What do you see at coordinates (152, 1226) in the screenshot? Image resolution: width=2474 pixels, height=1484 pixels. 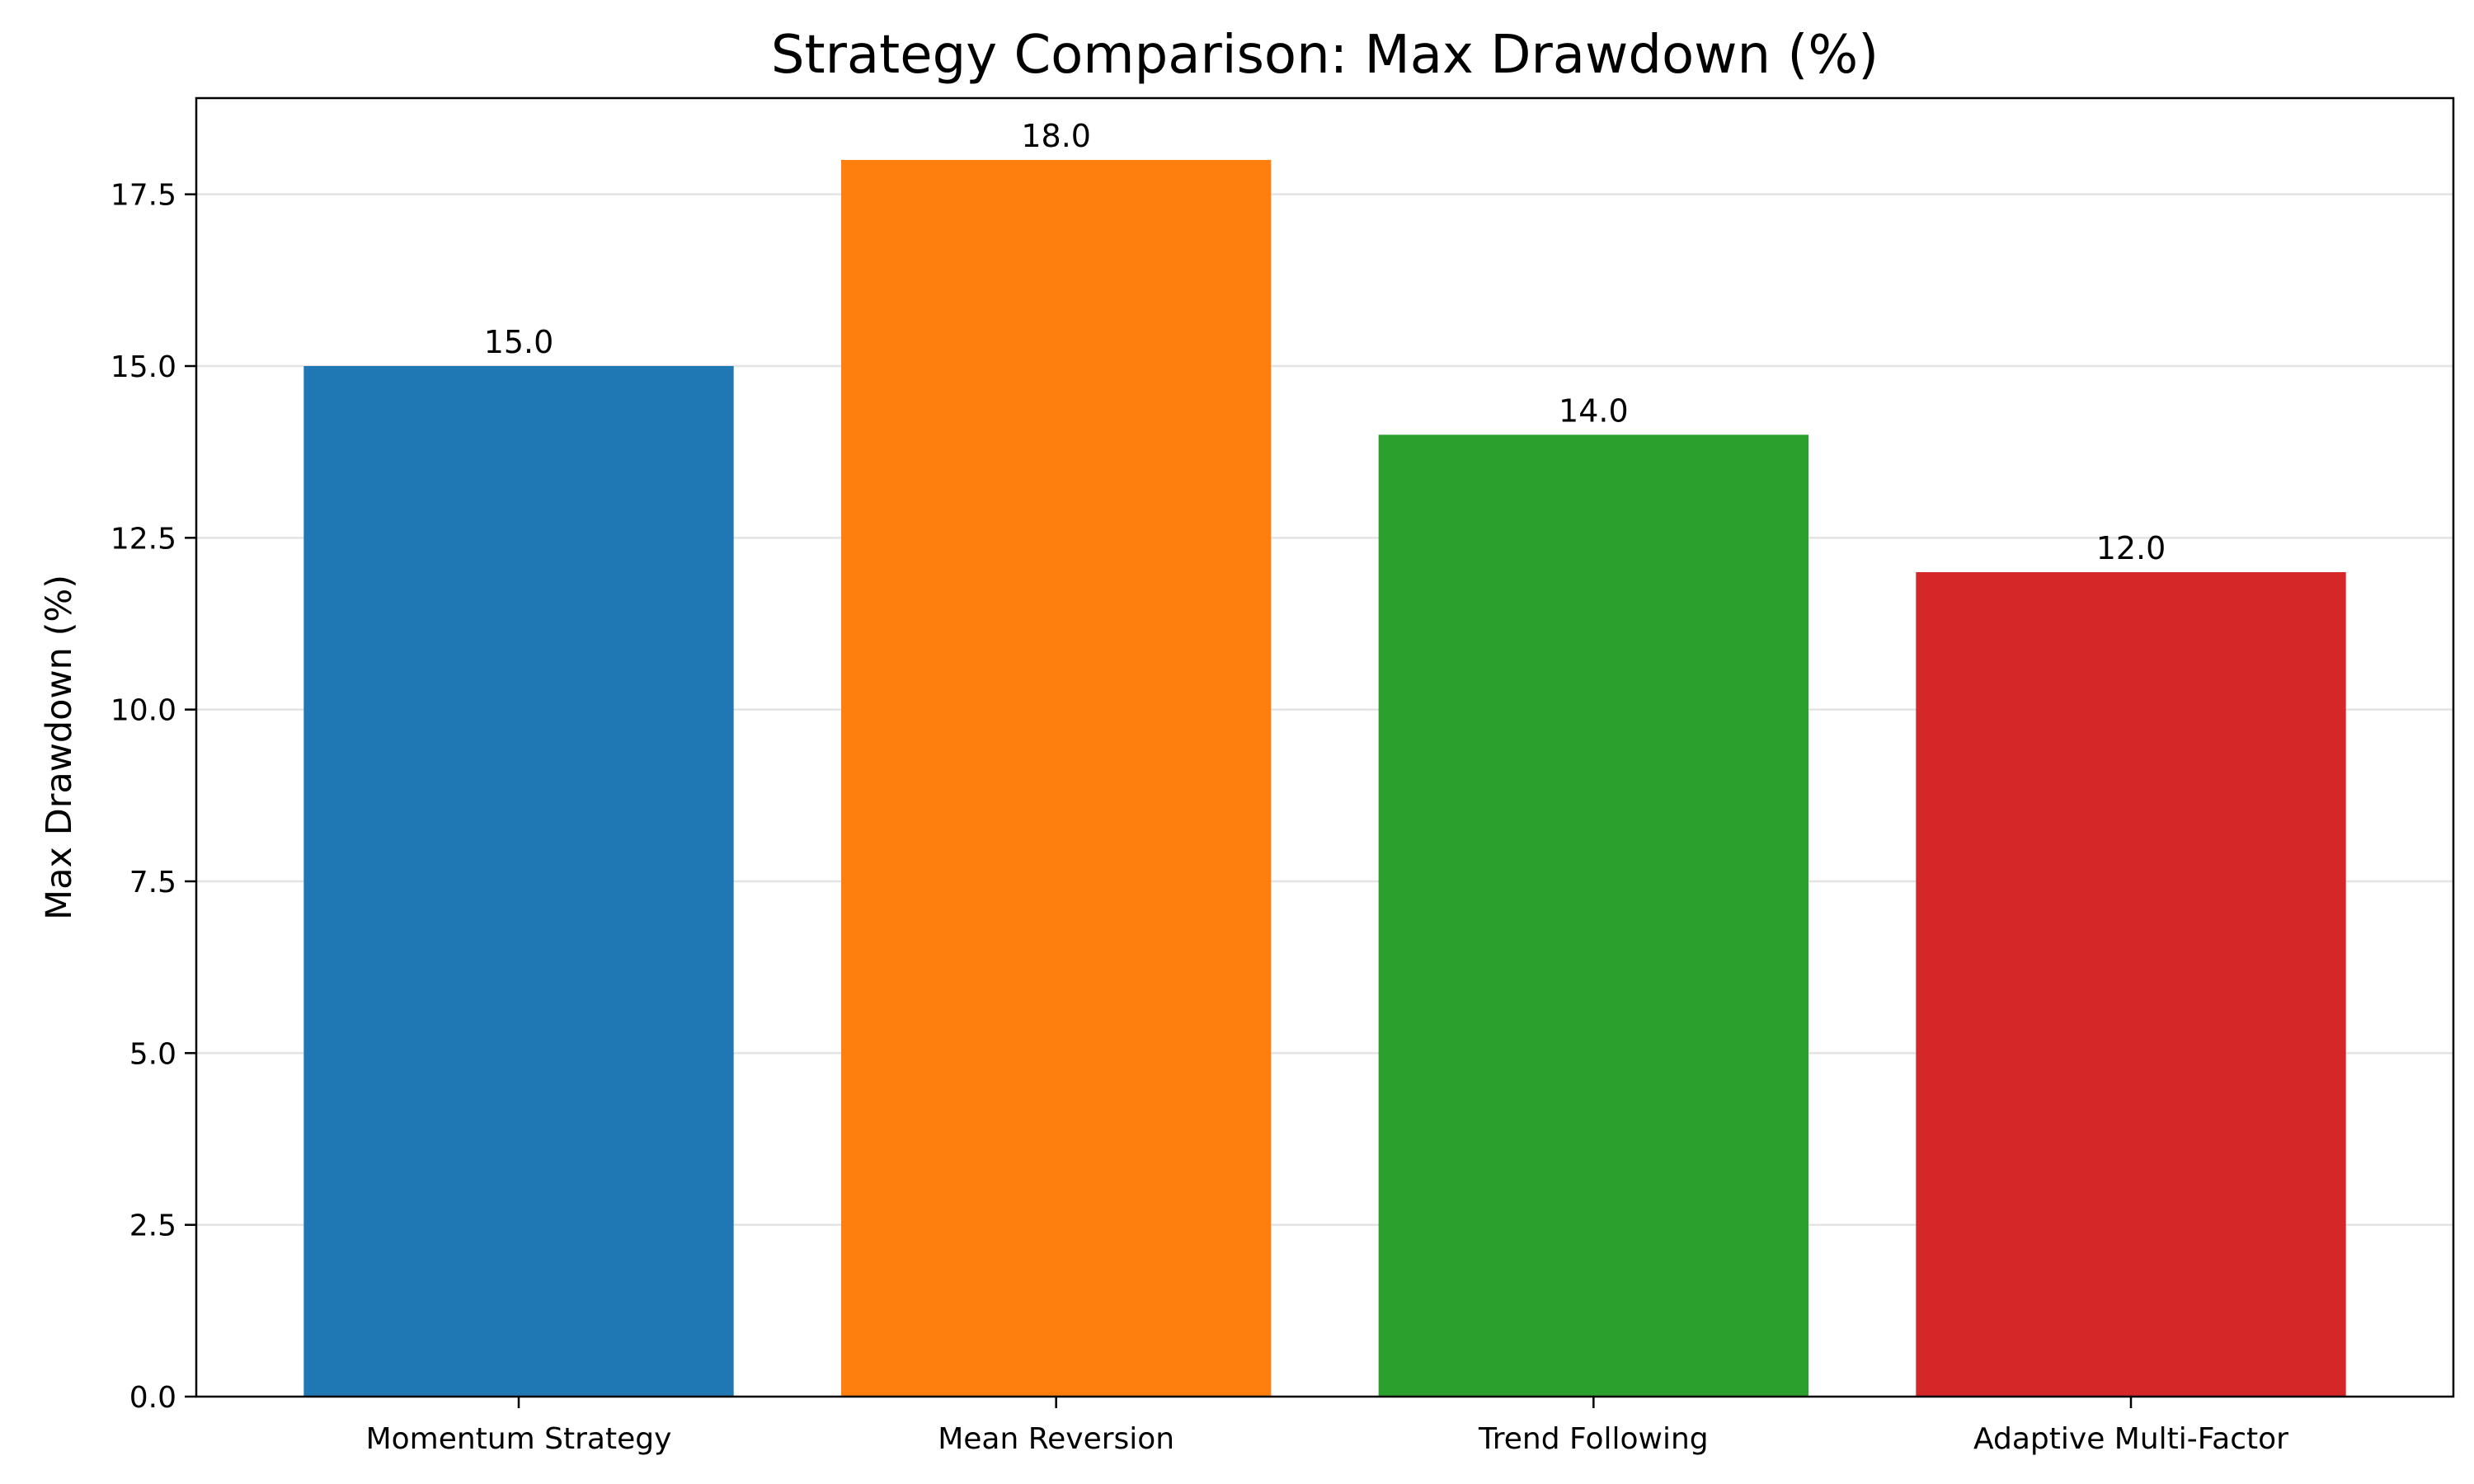 I see `y-tick-label: 2.5` at bounding box center [152, 1226].